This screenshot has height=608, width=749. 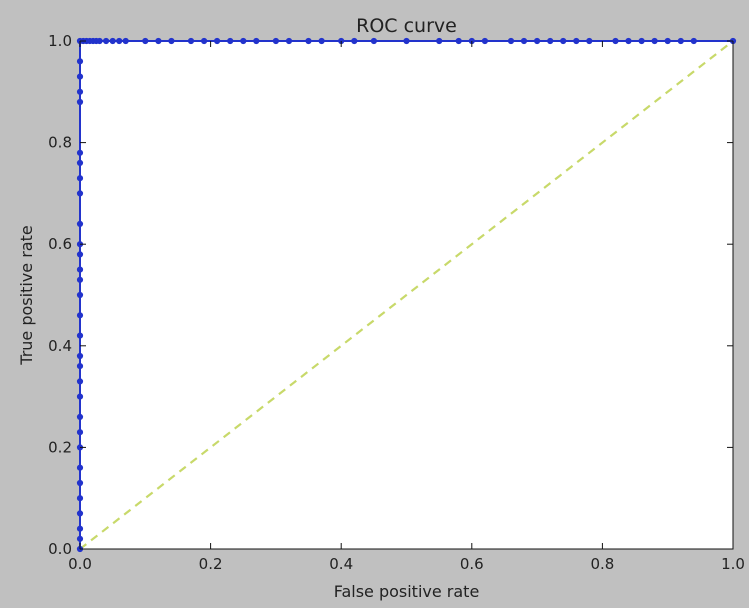 What do you see at coordinates (407, 591) in the screenshot?
I see `x-axis-title: False positive rate` at bounding box center [407, 591].